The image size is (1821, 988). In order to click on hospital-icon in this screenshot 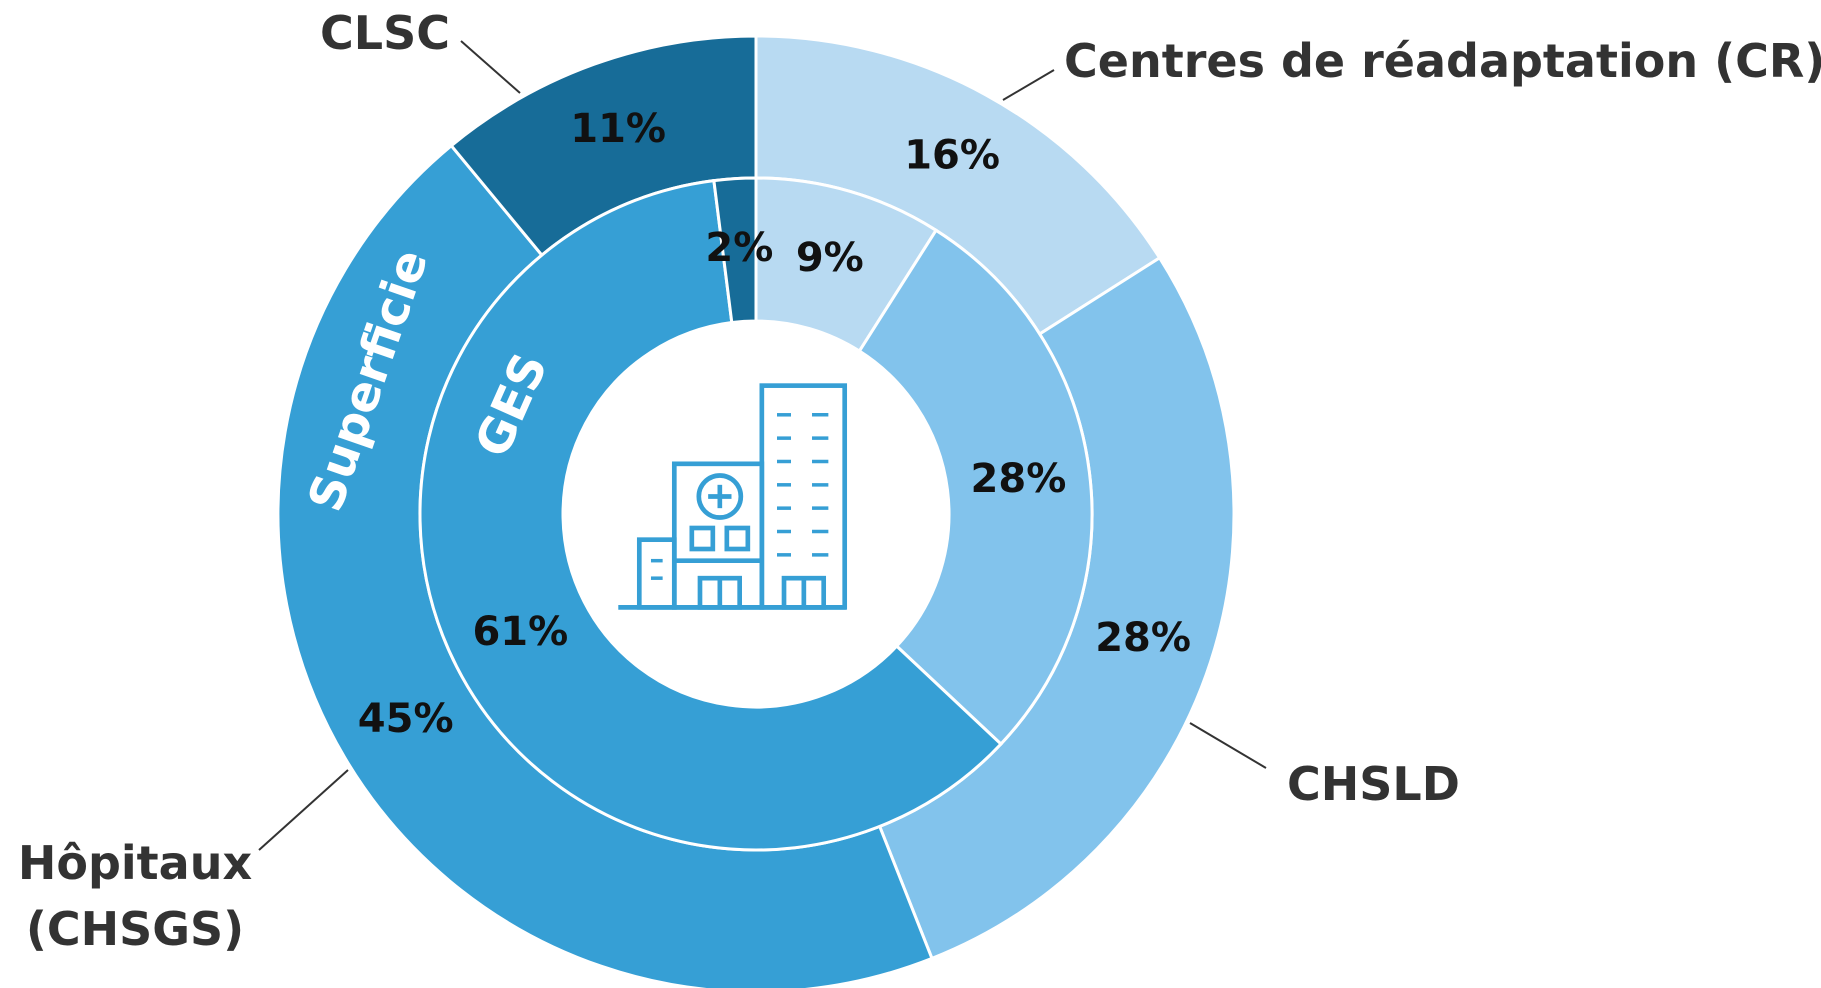, I will do `click(733, 496)`.